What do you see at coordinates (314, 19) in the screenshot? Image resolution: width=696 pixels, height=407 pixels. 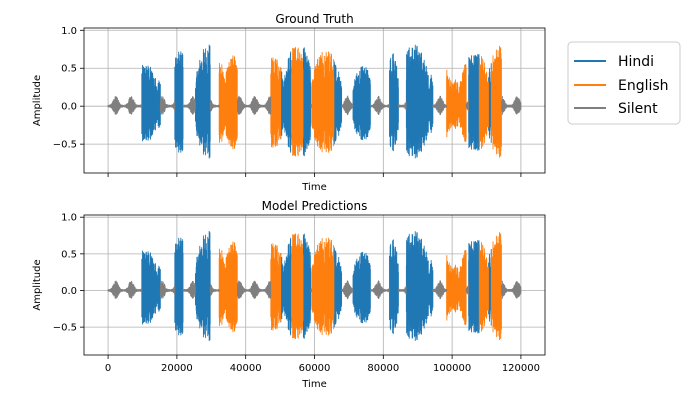 I see `ground-truth-title: Ground Truth` at bounding box center [314, 19].